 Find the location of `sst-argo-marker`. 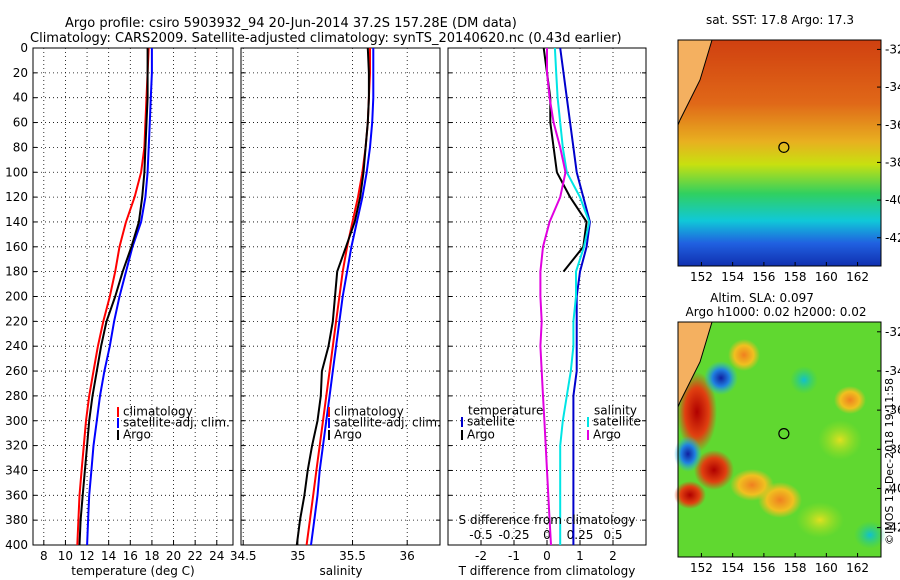

sst-argo-marker is located at coordinates (784, 147).